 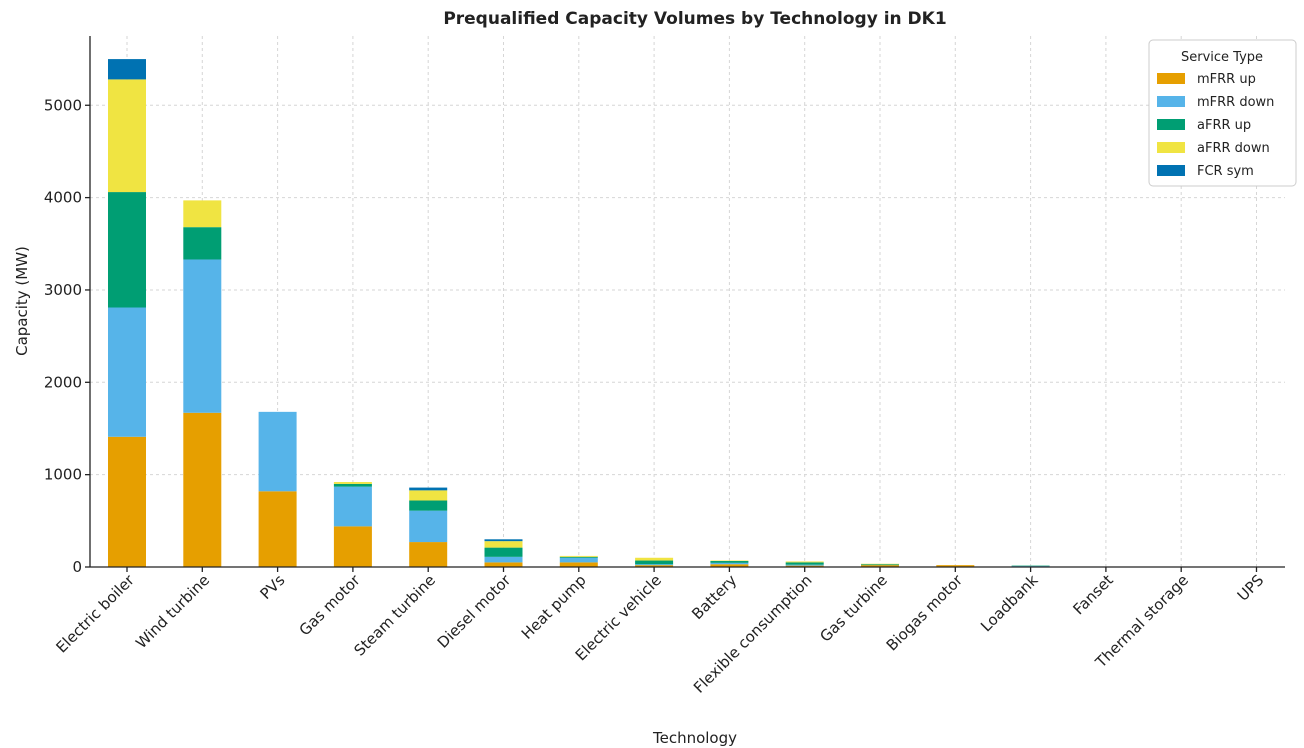 What do you see at coordinates (474, 611) in the screenshot?
I see `x-tick-label: Diesel motor` at bounding box center [474, 611].